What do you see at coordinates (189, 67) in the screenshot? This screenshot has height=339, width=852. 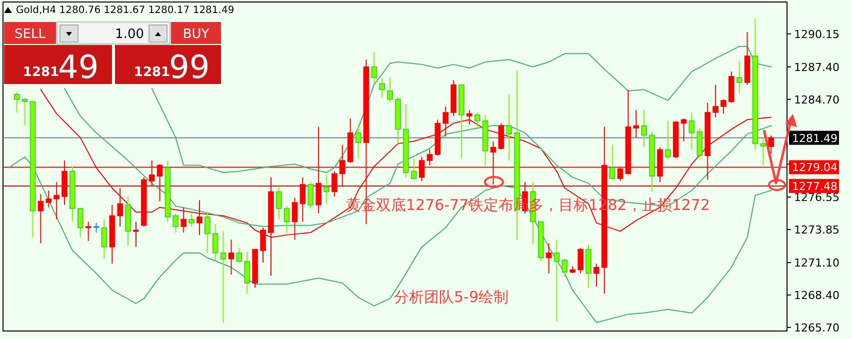 I see `annotation: 99` at bounding box center [189, 67].